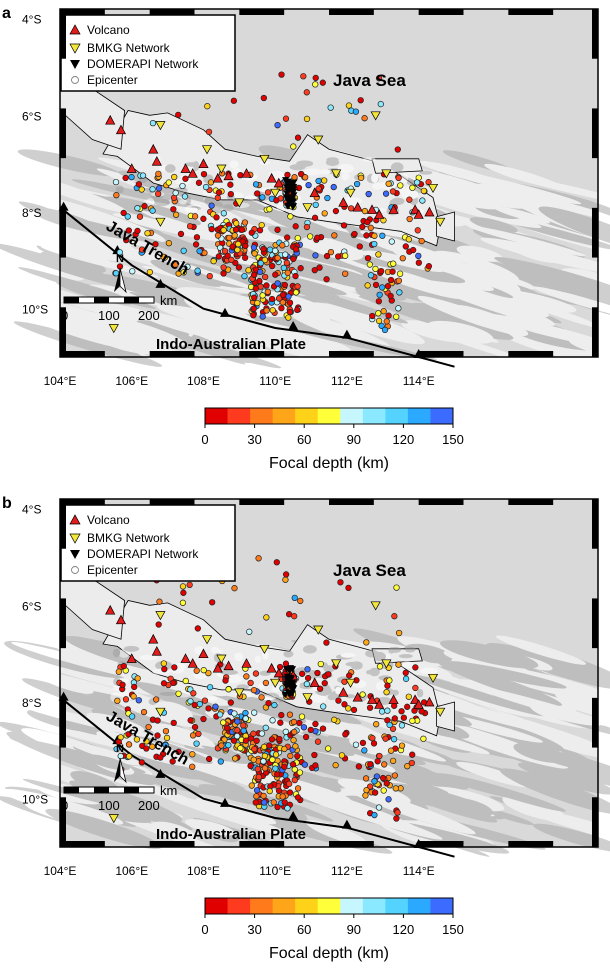  What do you see at coordinates (231, 834) in the screenshot?
I see `indo-australian-plate-label: Indo-Australian Plate` at bounding box center [231, 834].